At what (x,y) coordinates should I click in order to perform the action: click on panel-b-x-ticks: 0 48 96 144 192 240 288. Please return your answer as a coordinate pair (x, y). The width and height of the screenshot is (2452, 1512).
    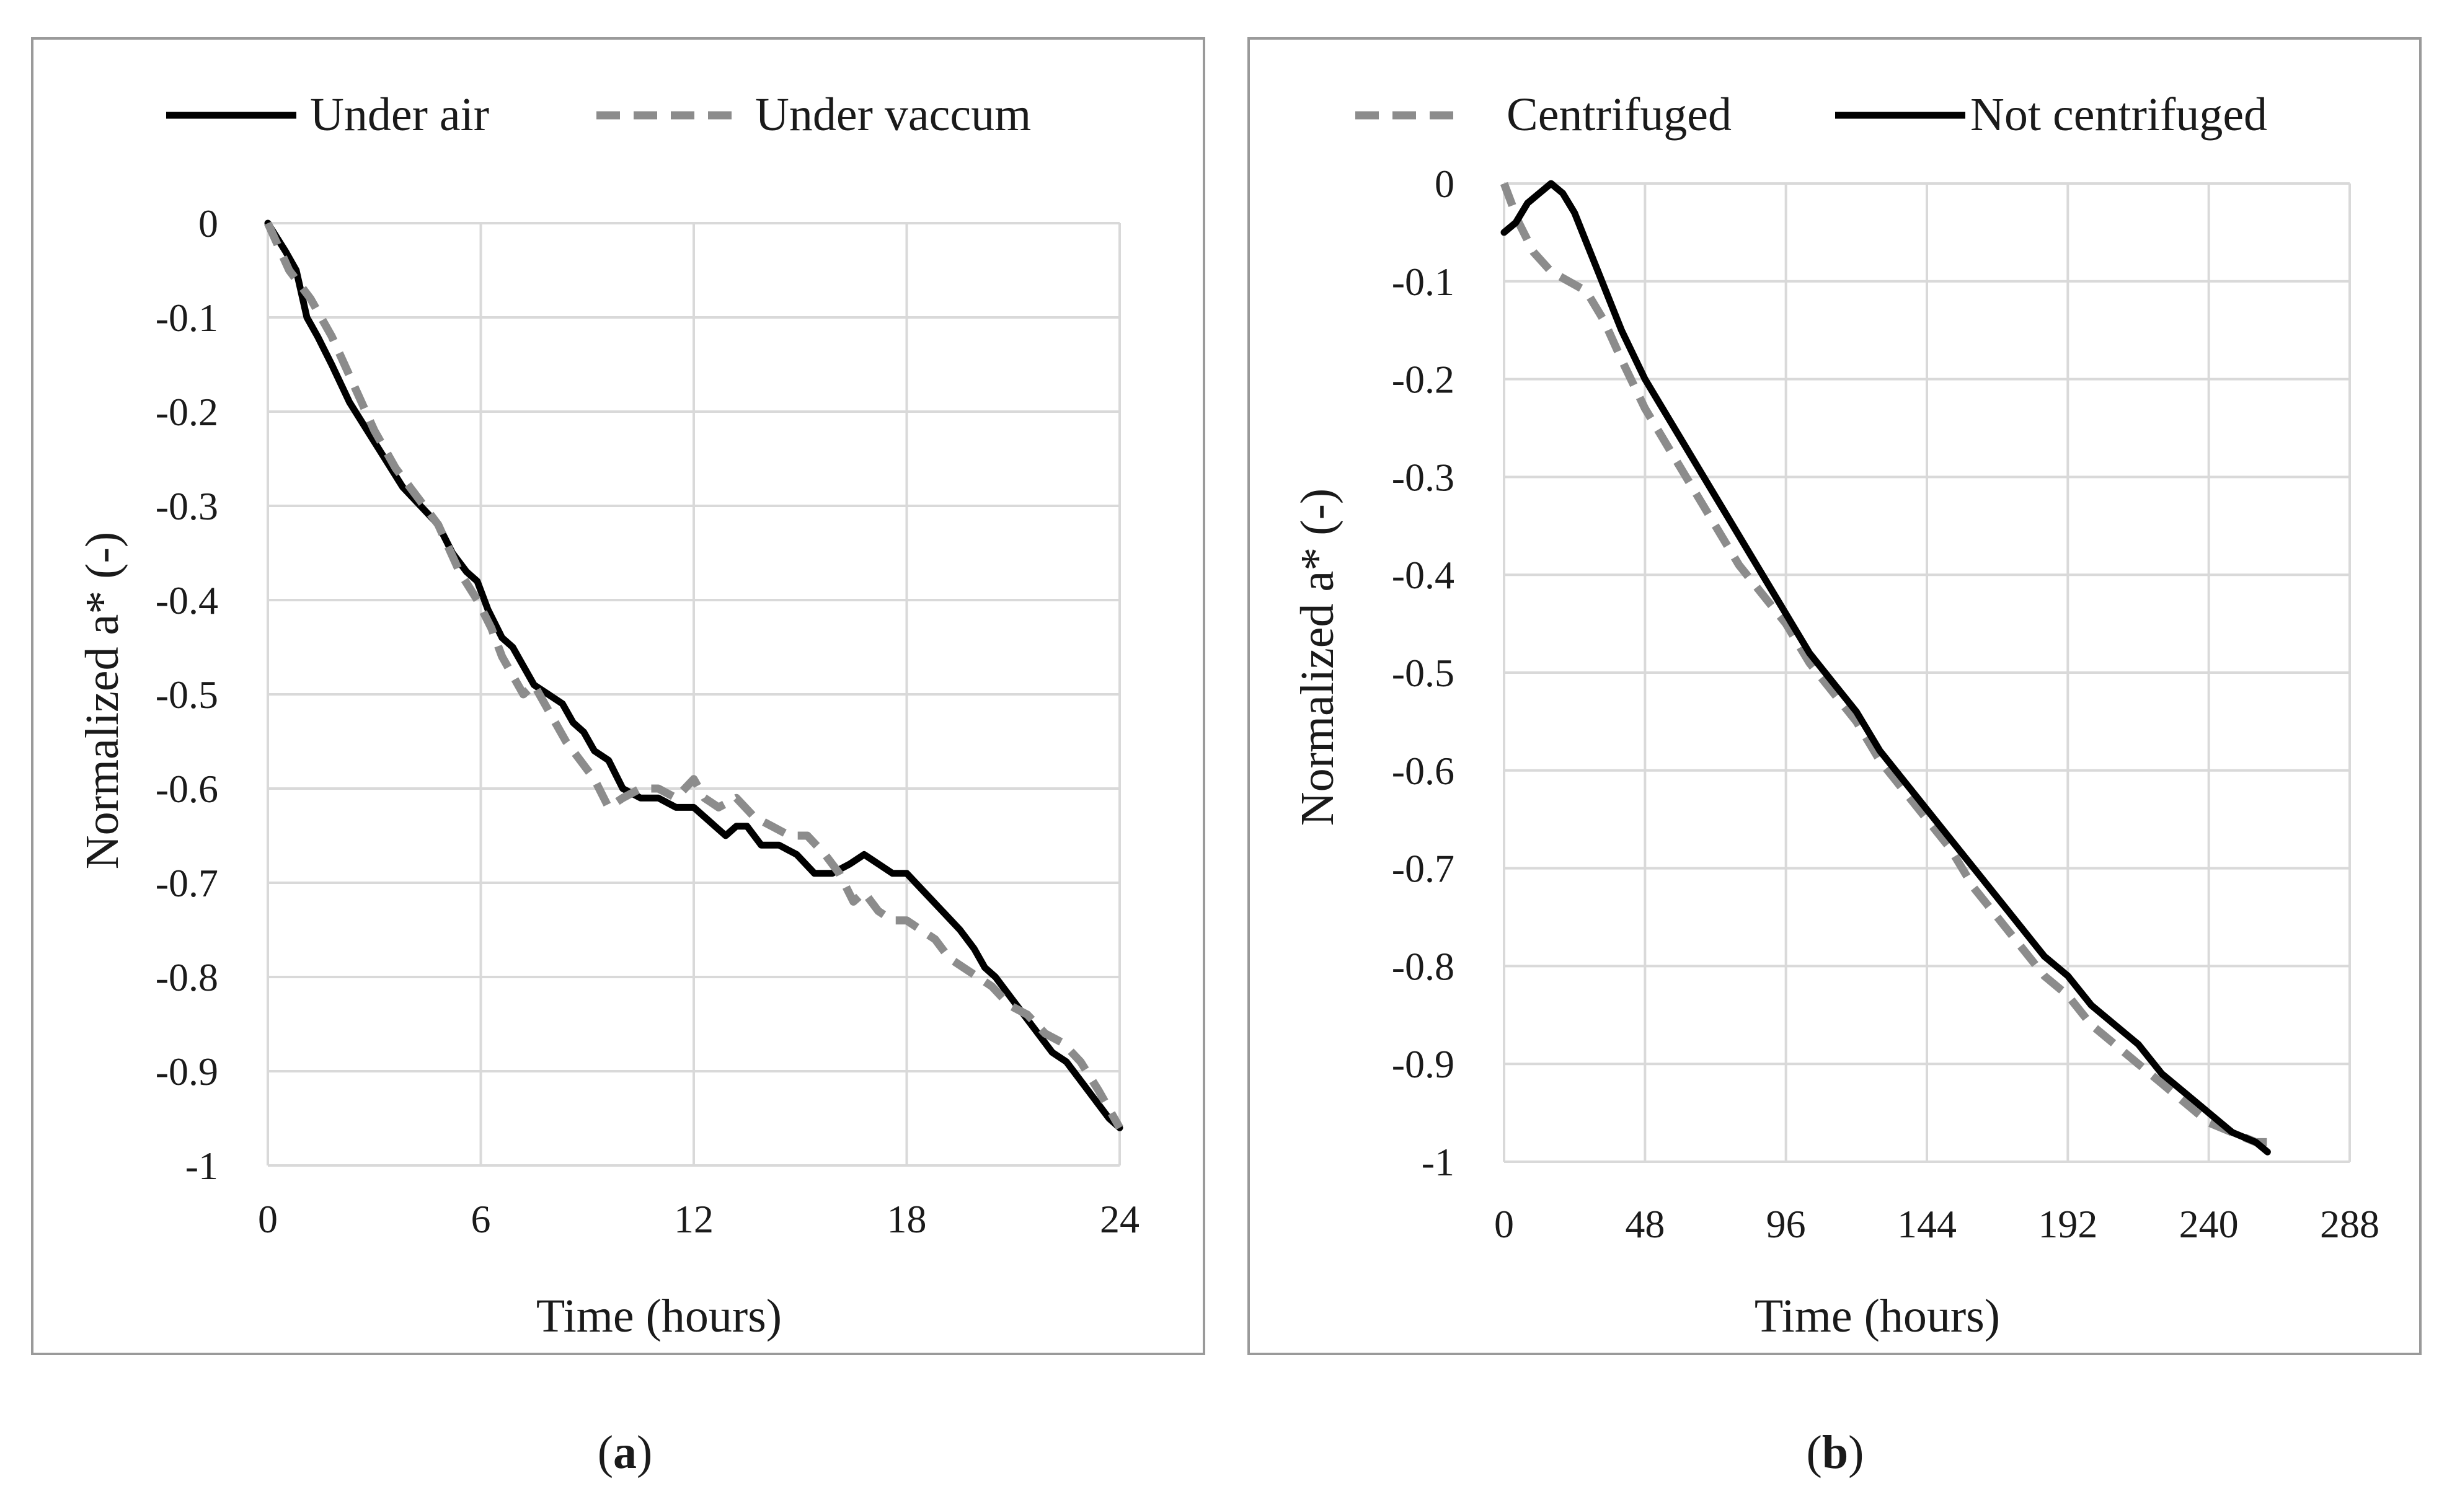
    Looking at the image, I should click on (1936, 1224).